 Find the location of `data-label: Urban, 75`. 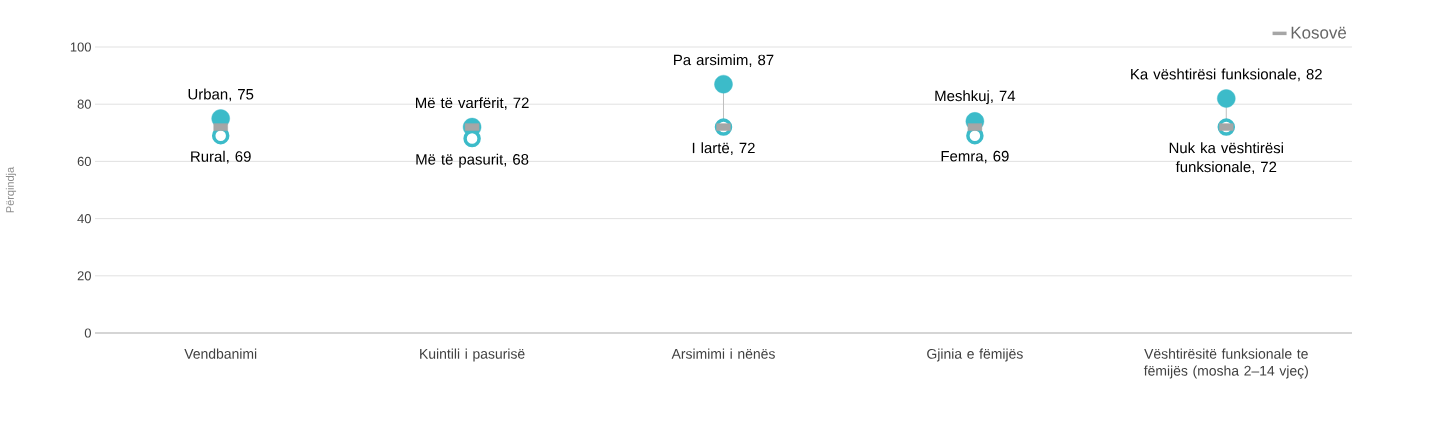

data-label: Urban, 75 is located at coordinates (221, 95).